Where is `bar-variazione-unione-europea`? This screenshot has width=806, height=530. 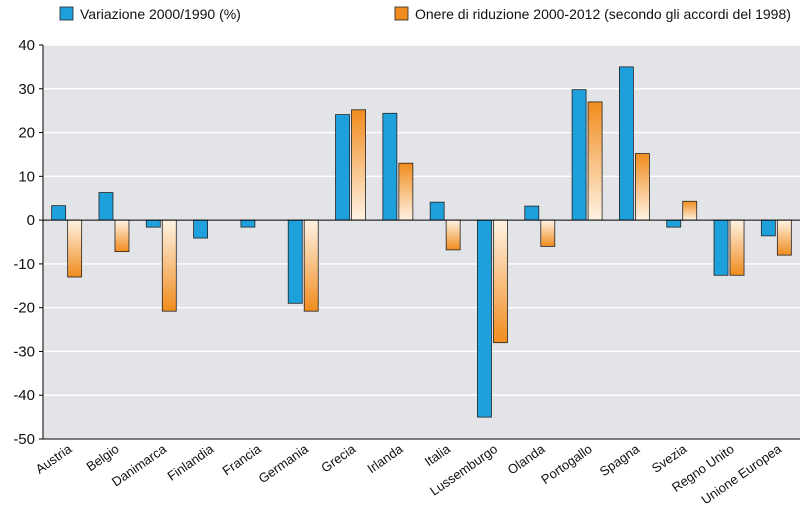 bar-variazione-unione-europea is located at coordinates (768, 228).